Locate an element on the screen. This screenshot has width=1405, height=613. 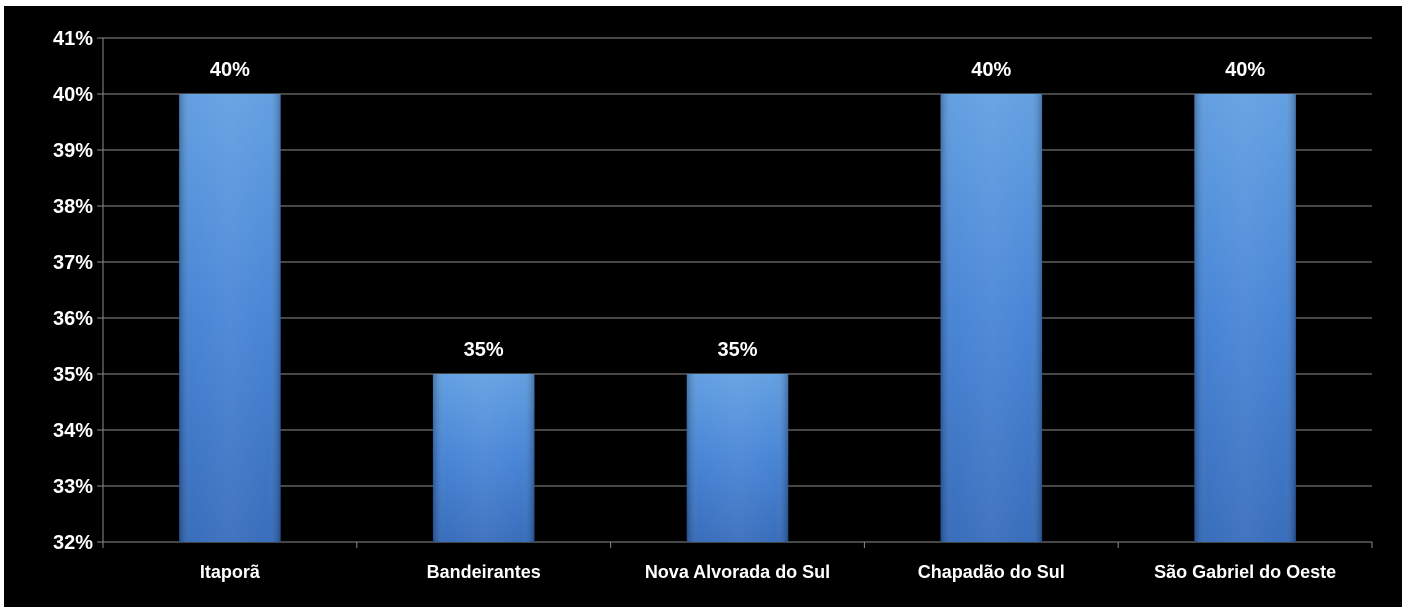
x-category-label: Nova Alvorada do Sul is located at coordinates (737, 572).